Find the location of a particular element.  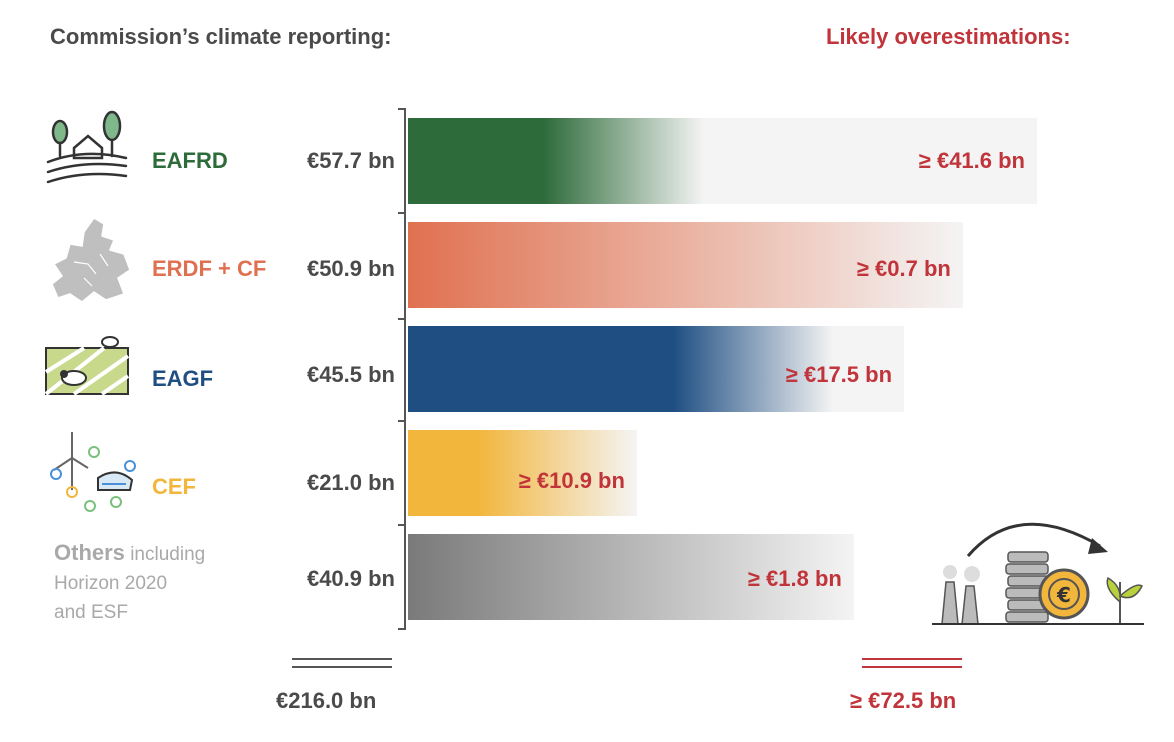

overestimation-label-cef: ≥ €10.9 bn is located at coordinates (571, 480).